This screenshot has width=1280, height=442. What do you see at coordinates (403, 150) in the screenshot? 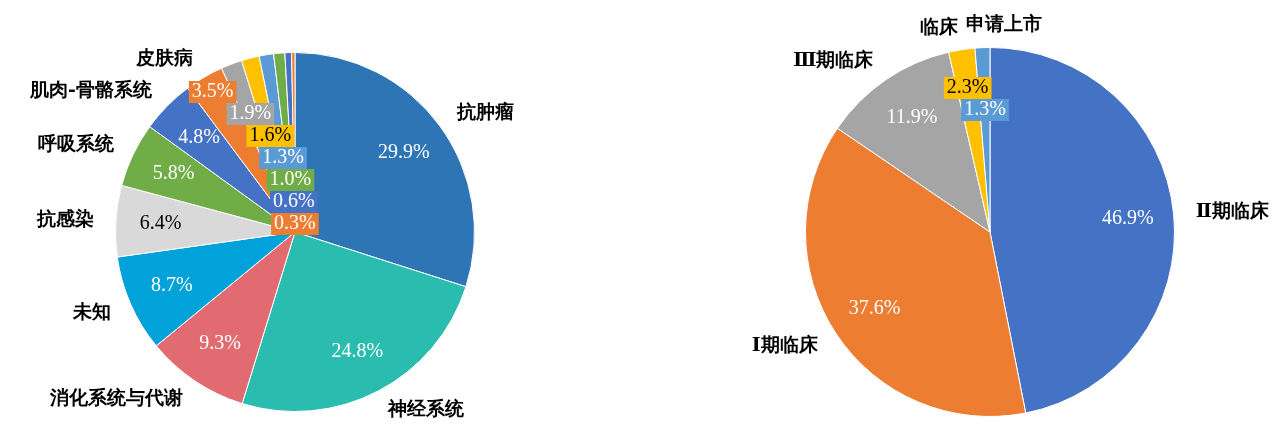
I see `data-label: 29.9%` at bounding box center [403, 150].